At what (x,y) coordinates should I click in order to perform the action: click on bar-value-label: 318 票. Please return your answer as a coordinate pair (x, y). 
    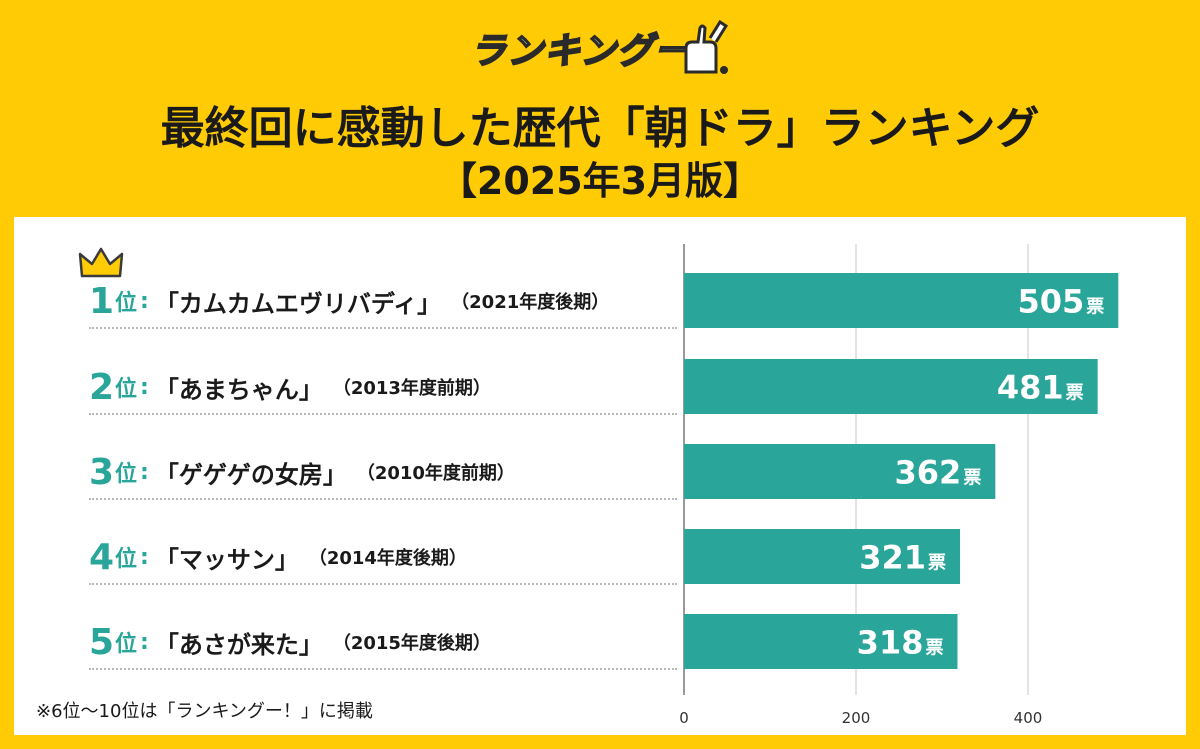
    Looking at the image, I should click on (900, 643).